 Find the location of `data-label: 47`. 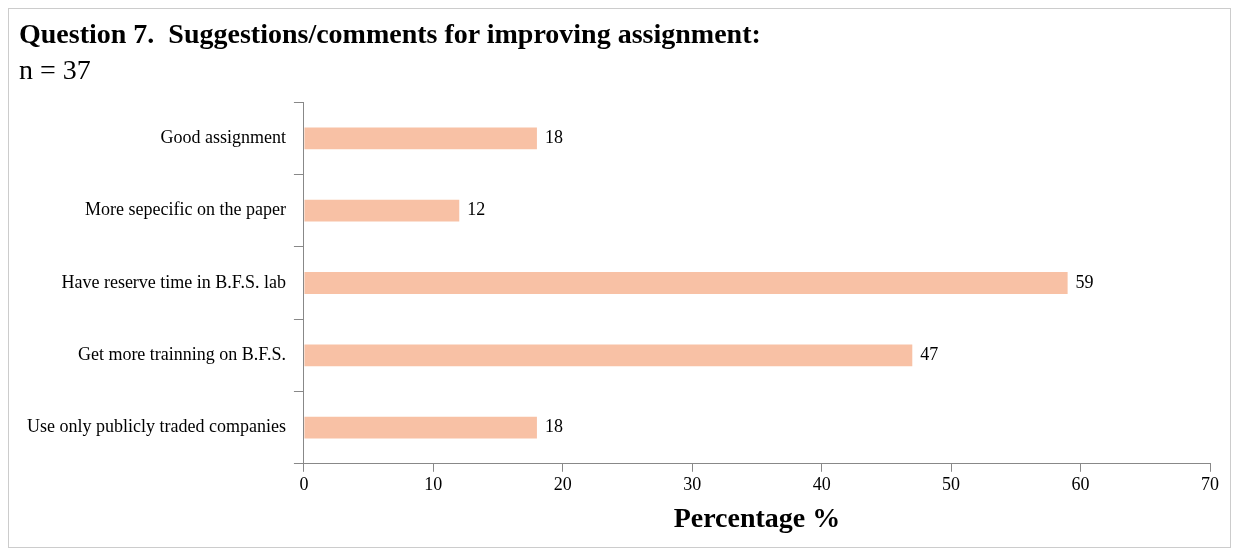

data-label: 47 is located at coordinates (929, 354).